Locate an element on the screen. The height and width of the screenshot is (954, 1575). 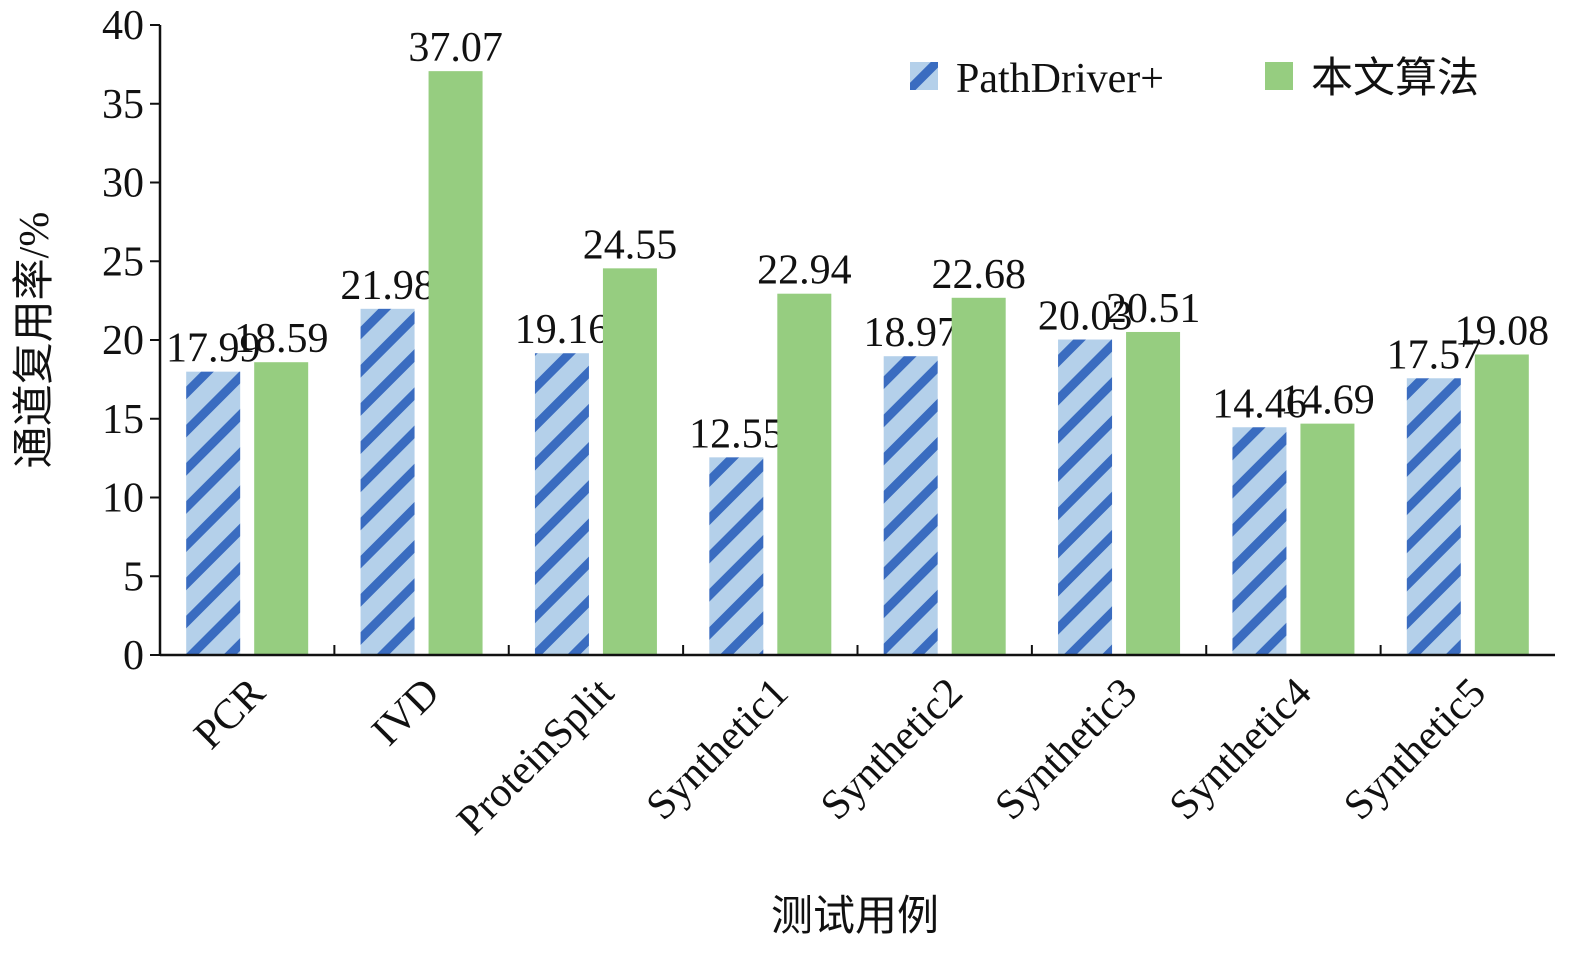
y-tick-label: 5 is located at coordinates (133, 577).